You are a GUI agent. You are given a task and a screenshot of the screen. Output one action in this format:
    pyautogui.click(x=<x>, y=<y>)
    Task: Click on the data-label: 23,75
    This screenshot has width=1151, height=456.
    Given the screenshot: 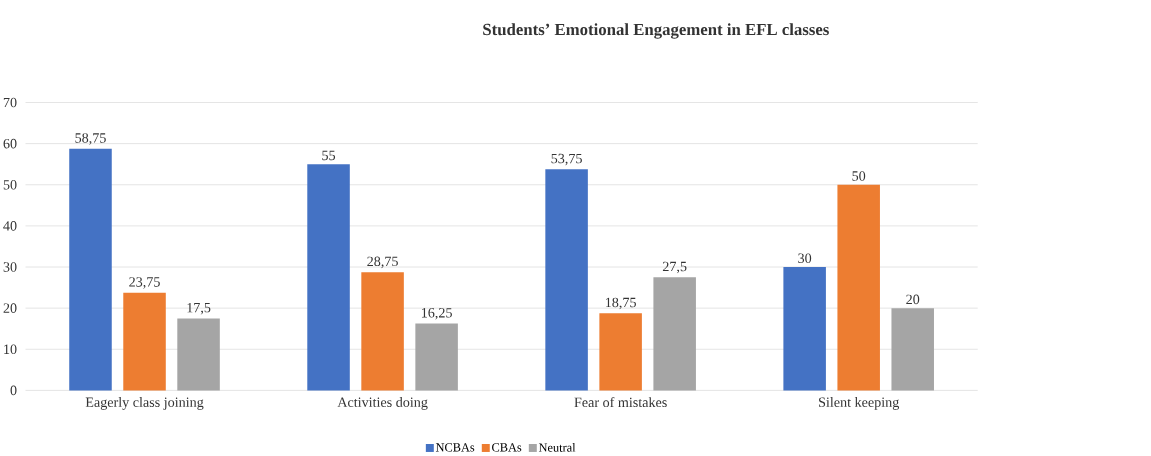 What is the action you would take?
    pyautogui.click(x=144, y=282)
    